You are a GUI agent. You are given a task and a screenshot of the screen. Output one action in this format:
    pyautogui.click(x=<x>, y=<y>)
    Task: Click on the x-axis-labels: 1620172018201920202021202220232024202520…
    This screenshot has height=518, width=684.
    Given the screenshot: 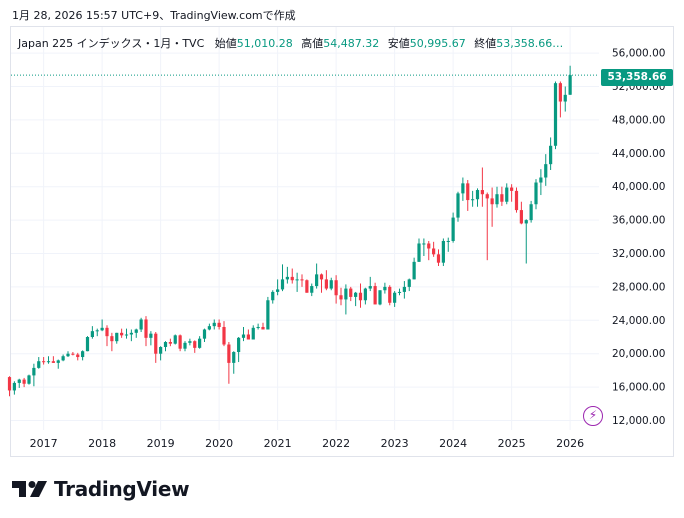 What is the action you would take?
    pyautogui.click(x=307, y=443)
    